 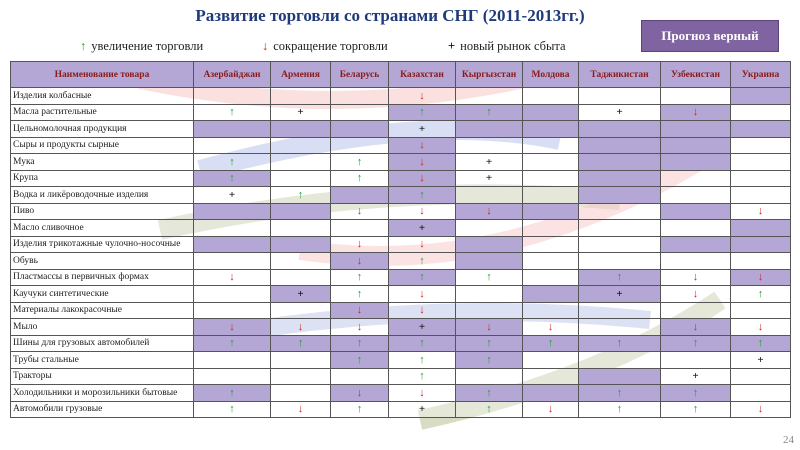 I want to click on column-header: Украина, so click(x=760, y=74).